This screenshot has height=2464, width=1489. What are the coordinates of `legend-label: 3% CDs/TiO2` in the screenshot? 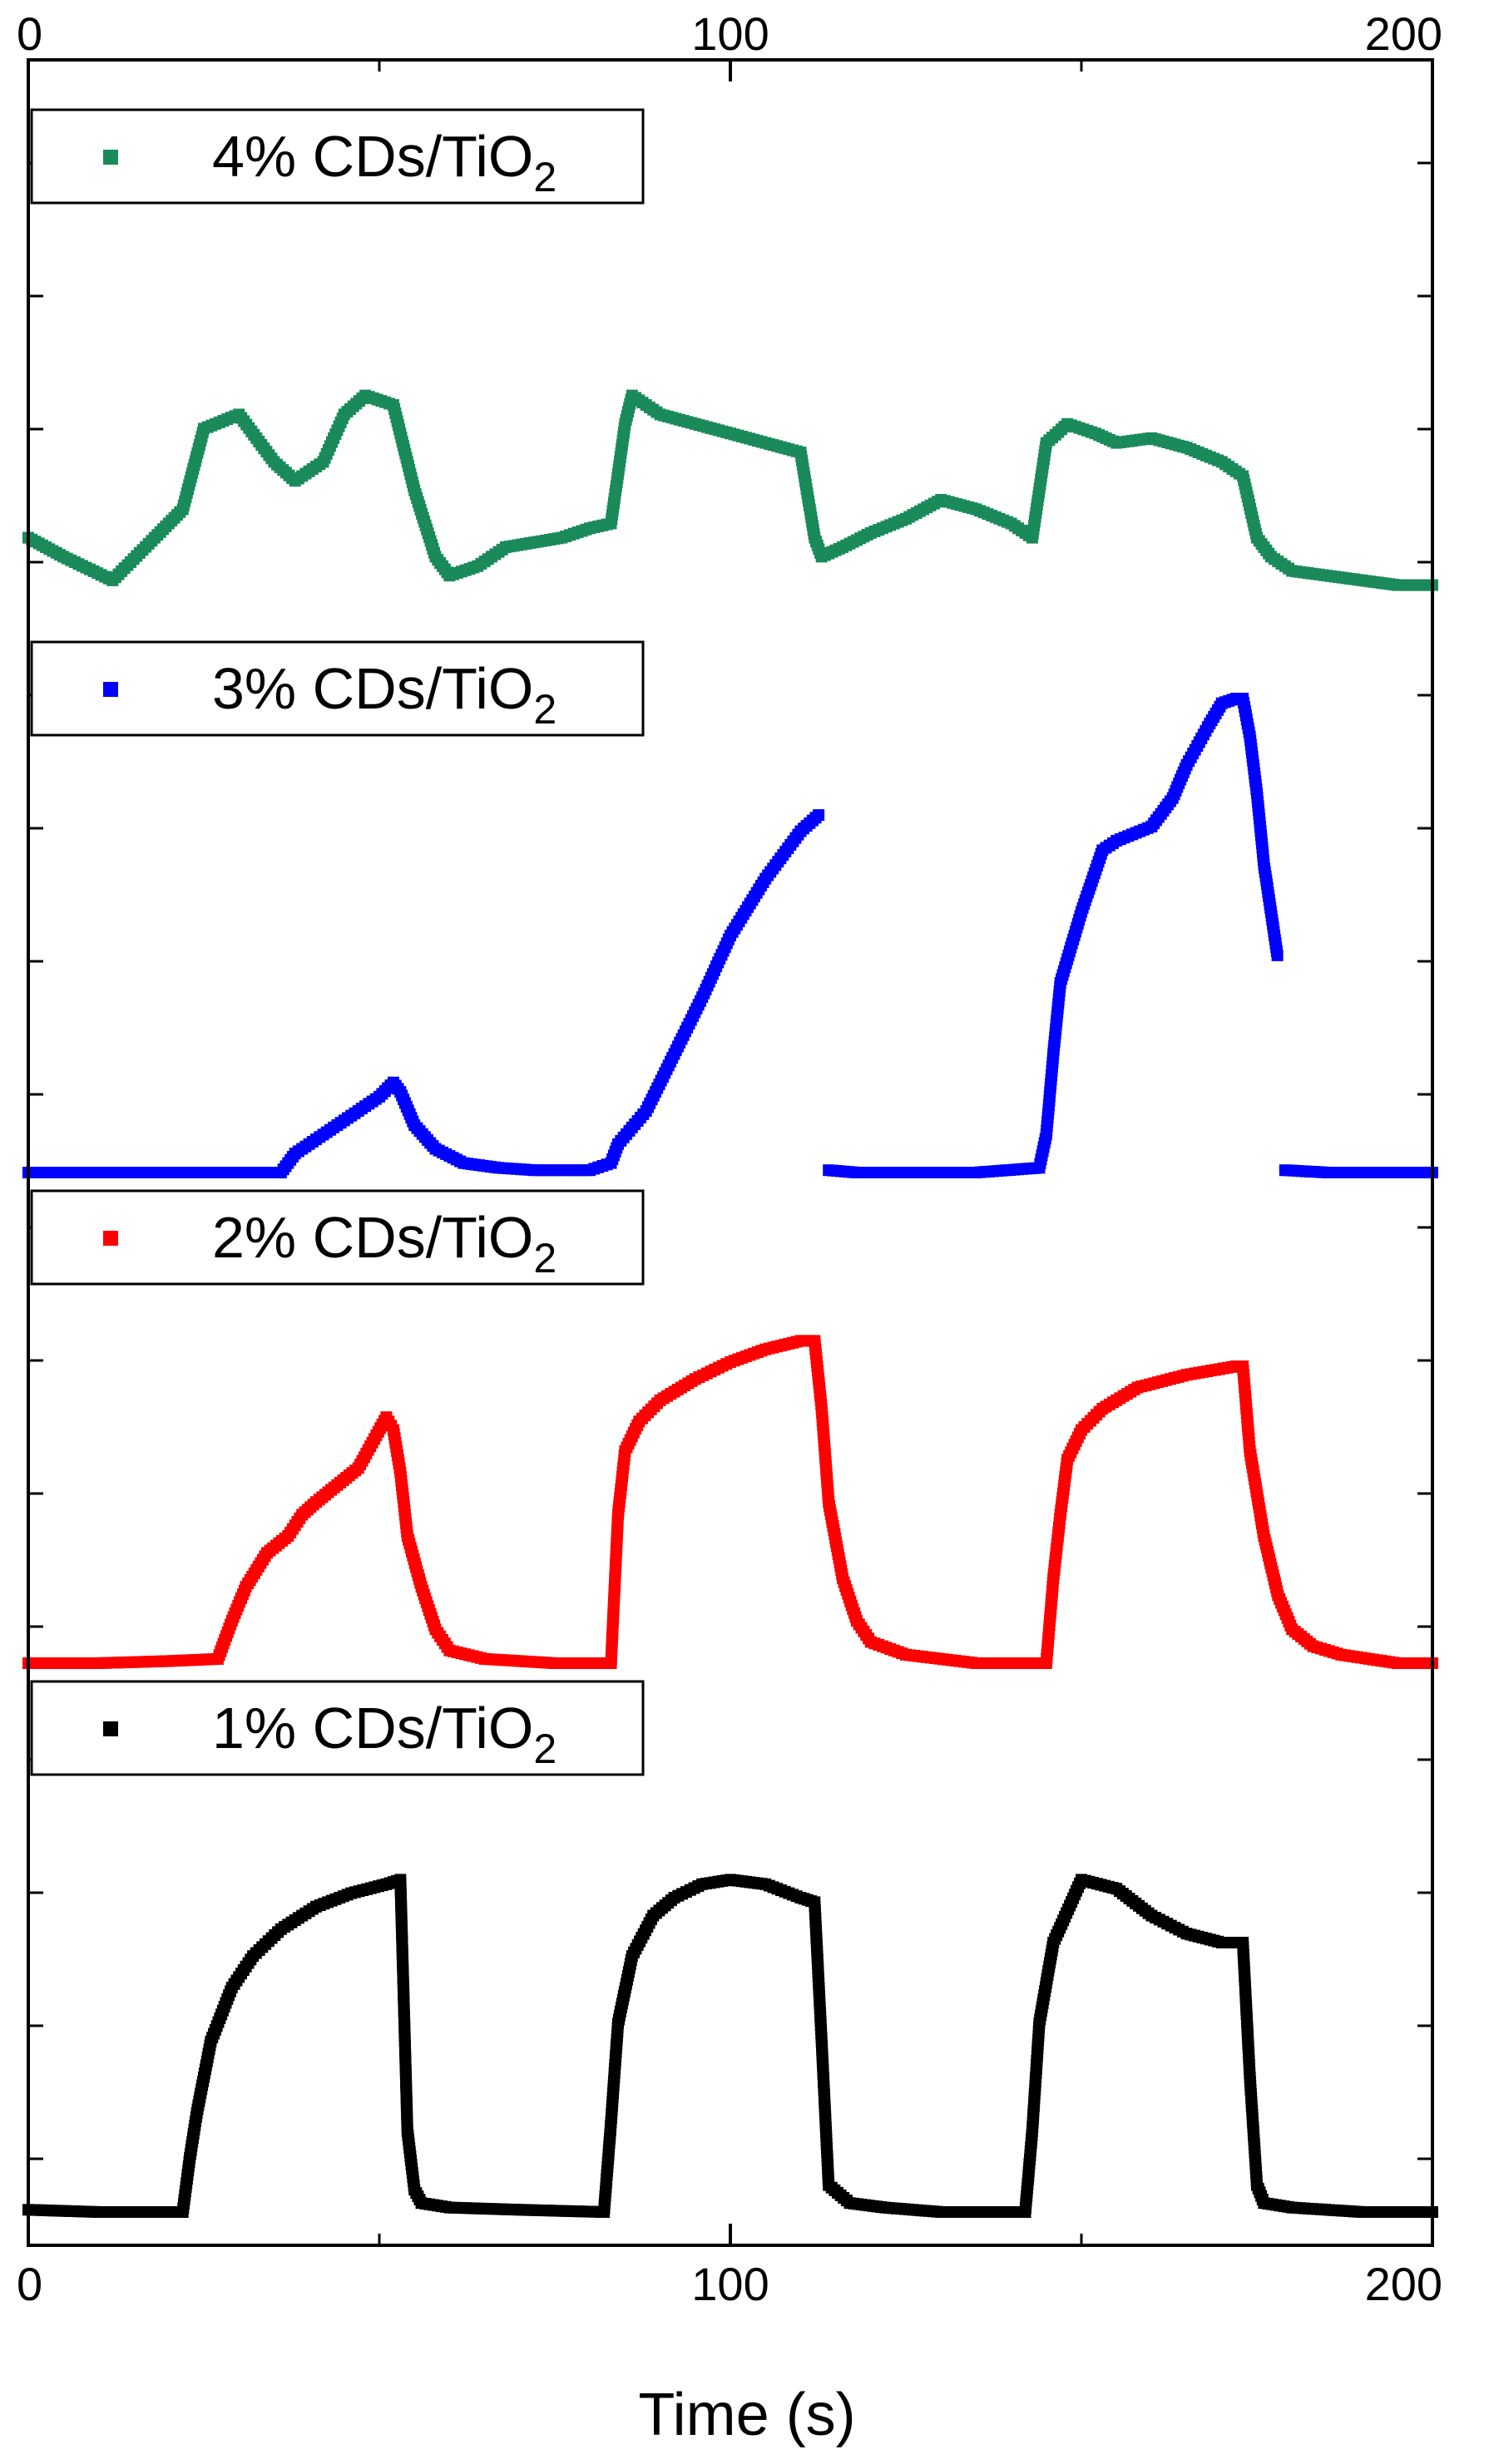 It's located at (384, 694).